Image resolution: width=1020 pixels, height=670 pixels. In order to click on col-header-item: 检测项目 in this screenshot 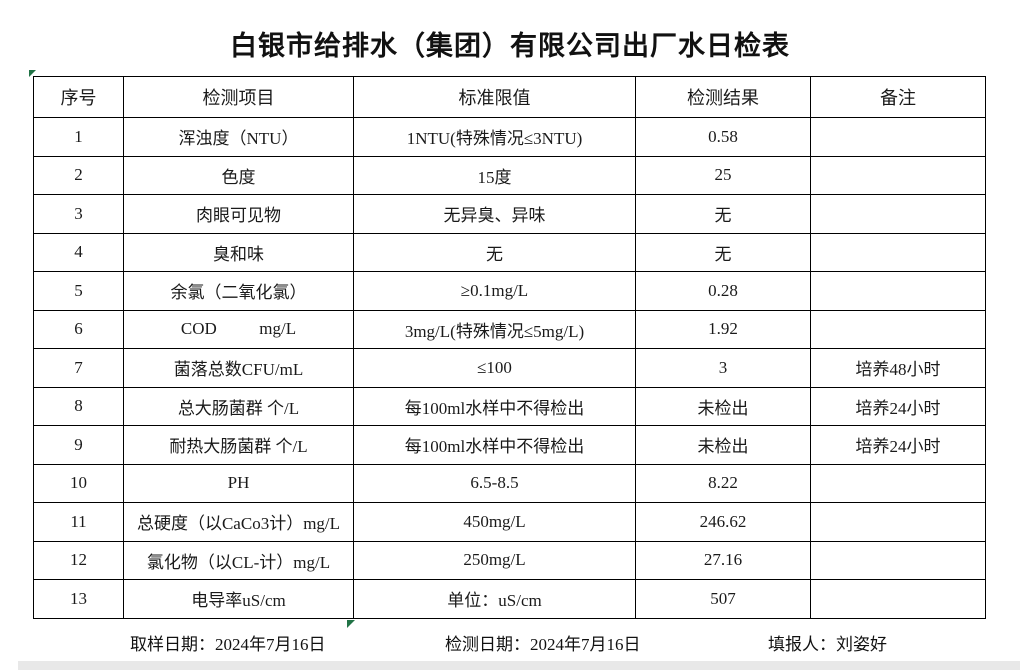, I will do `click(238, 97)`.